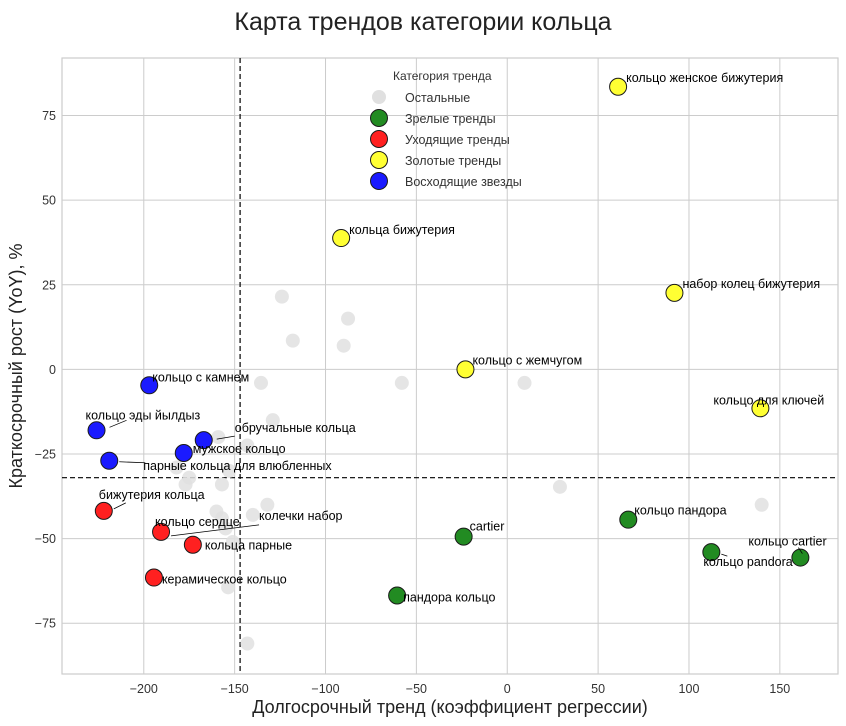 The width and height of the screenshot is (846, 726). I want to click on point-label: кольцо с жемчугом, so click(527, 360).